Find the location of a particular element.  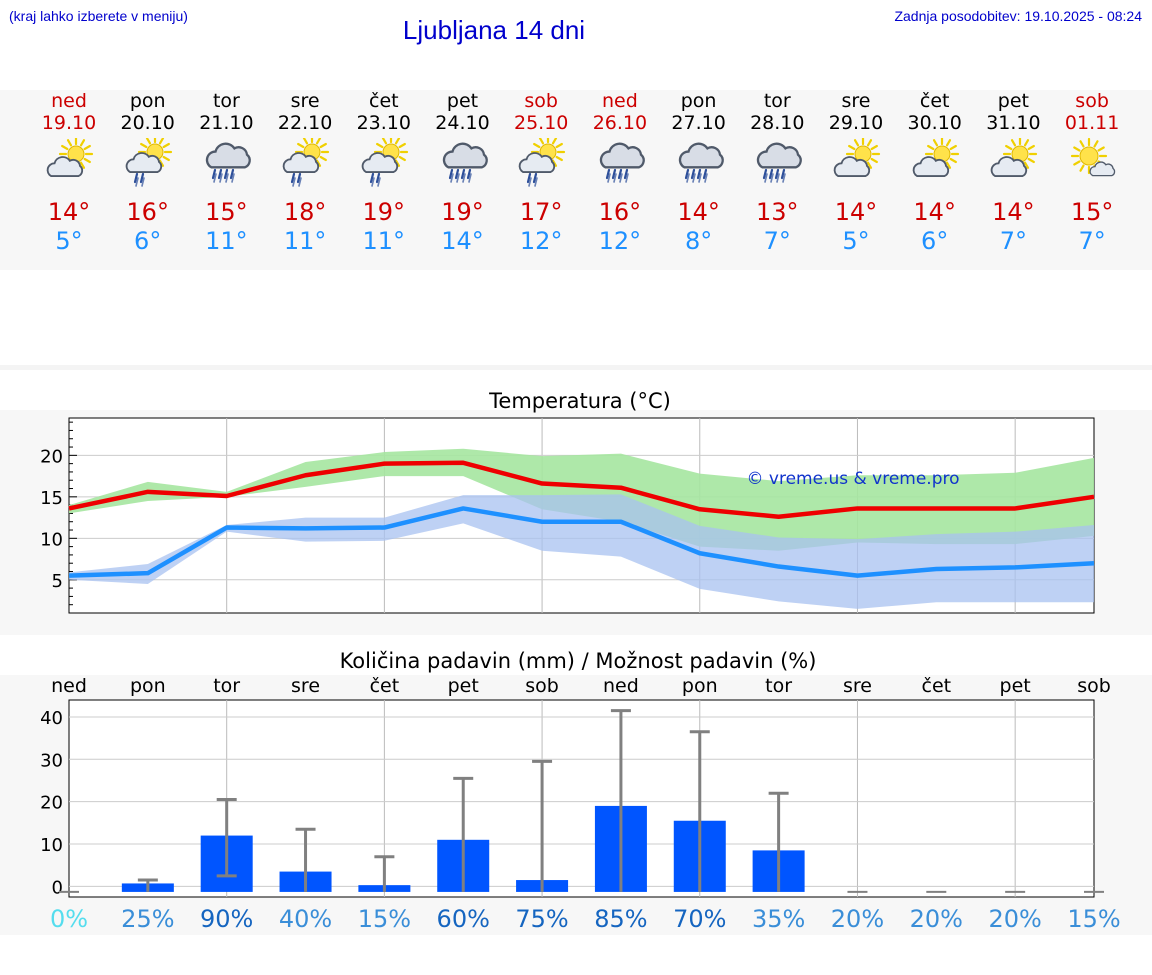

watermark: © vreme.us & vreme.pro is located at coordinates (852, 479).